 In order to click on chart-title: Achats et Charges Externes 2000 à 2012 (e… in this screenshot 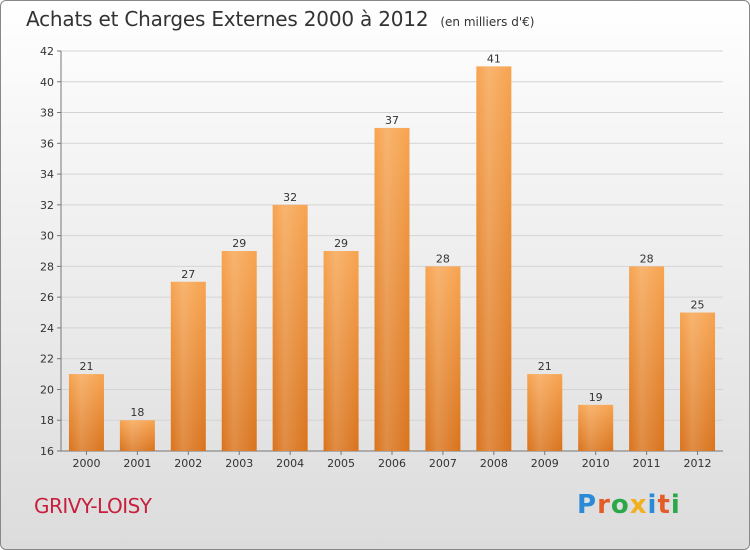, I will do `click(280, 19)`.